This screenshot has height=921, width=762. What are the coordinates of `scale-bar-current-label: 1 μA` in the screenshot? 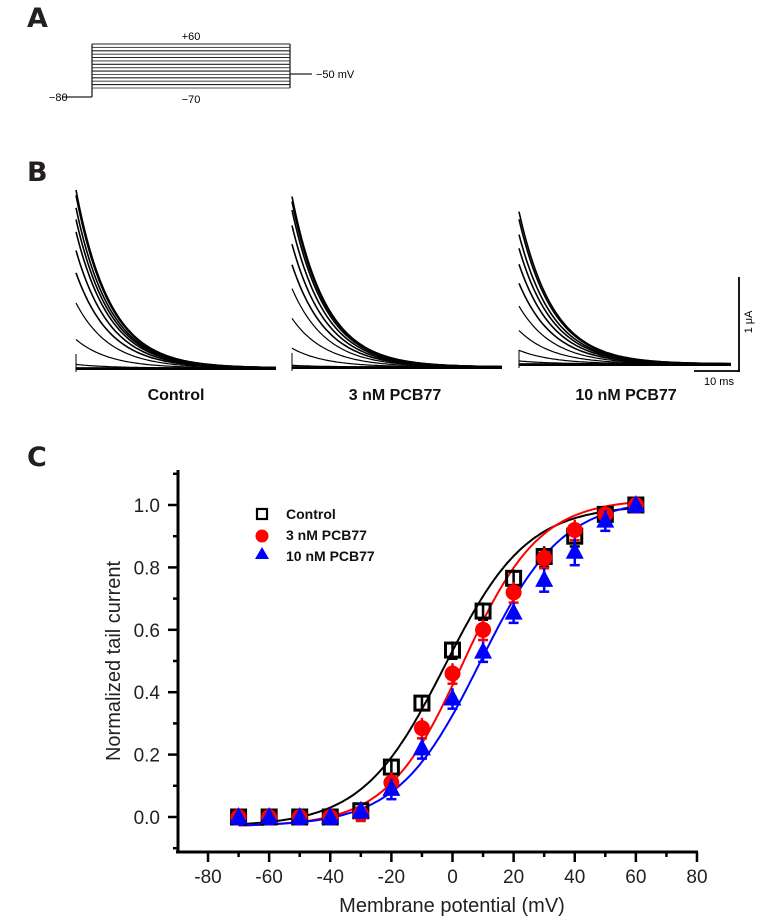 It's located at (749, 322).